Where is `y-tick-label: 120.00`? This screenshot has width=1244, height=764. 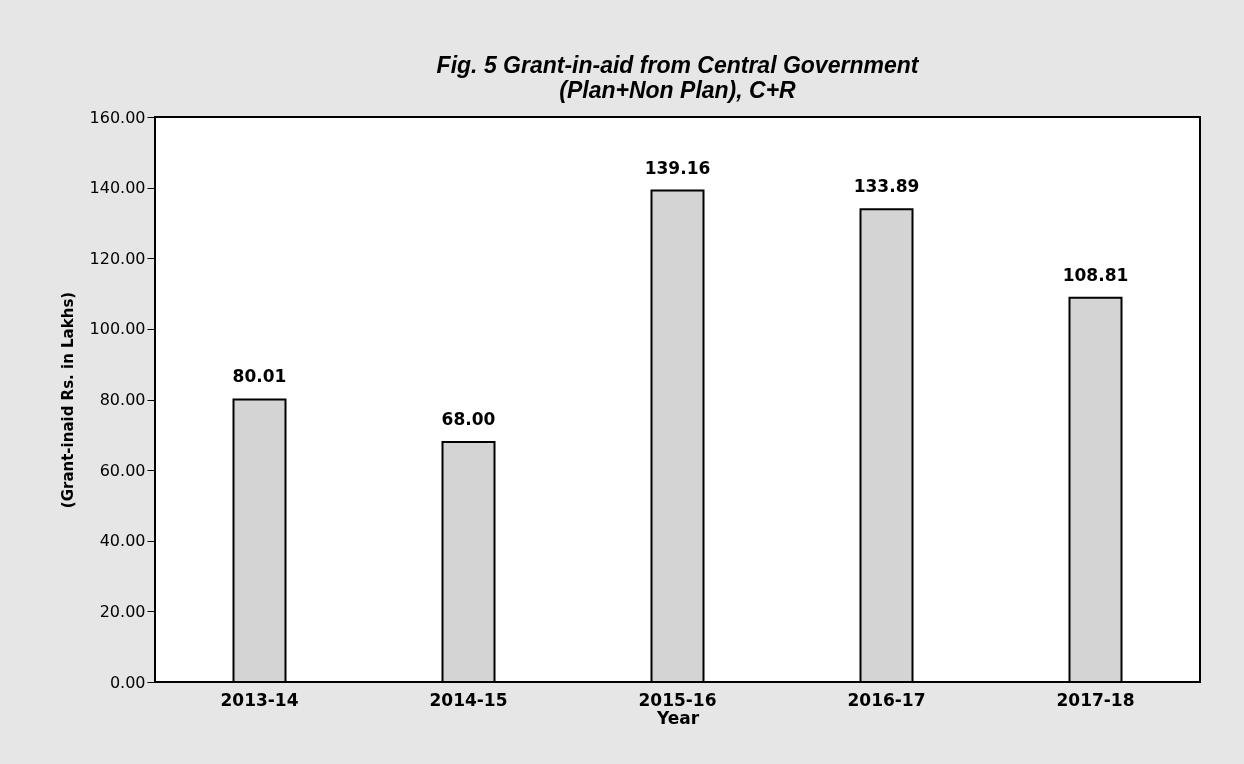
y-tick-label: 120.00 is located at coordinates (117, 258).